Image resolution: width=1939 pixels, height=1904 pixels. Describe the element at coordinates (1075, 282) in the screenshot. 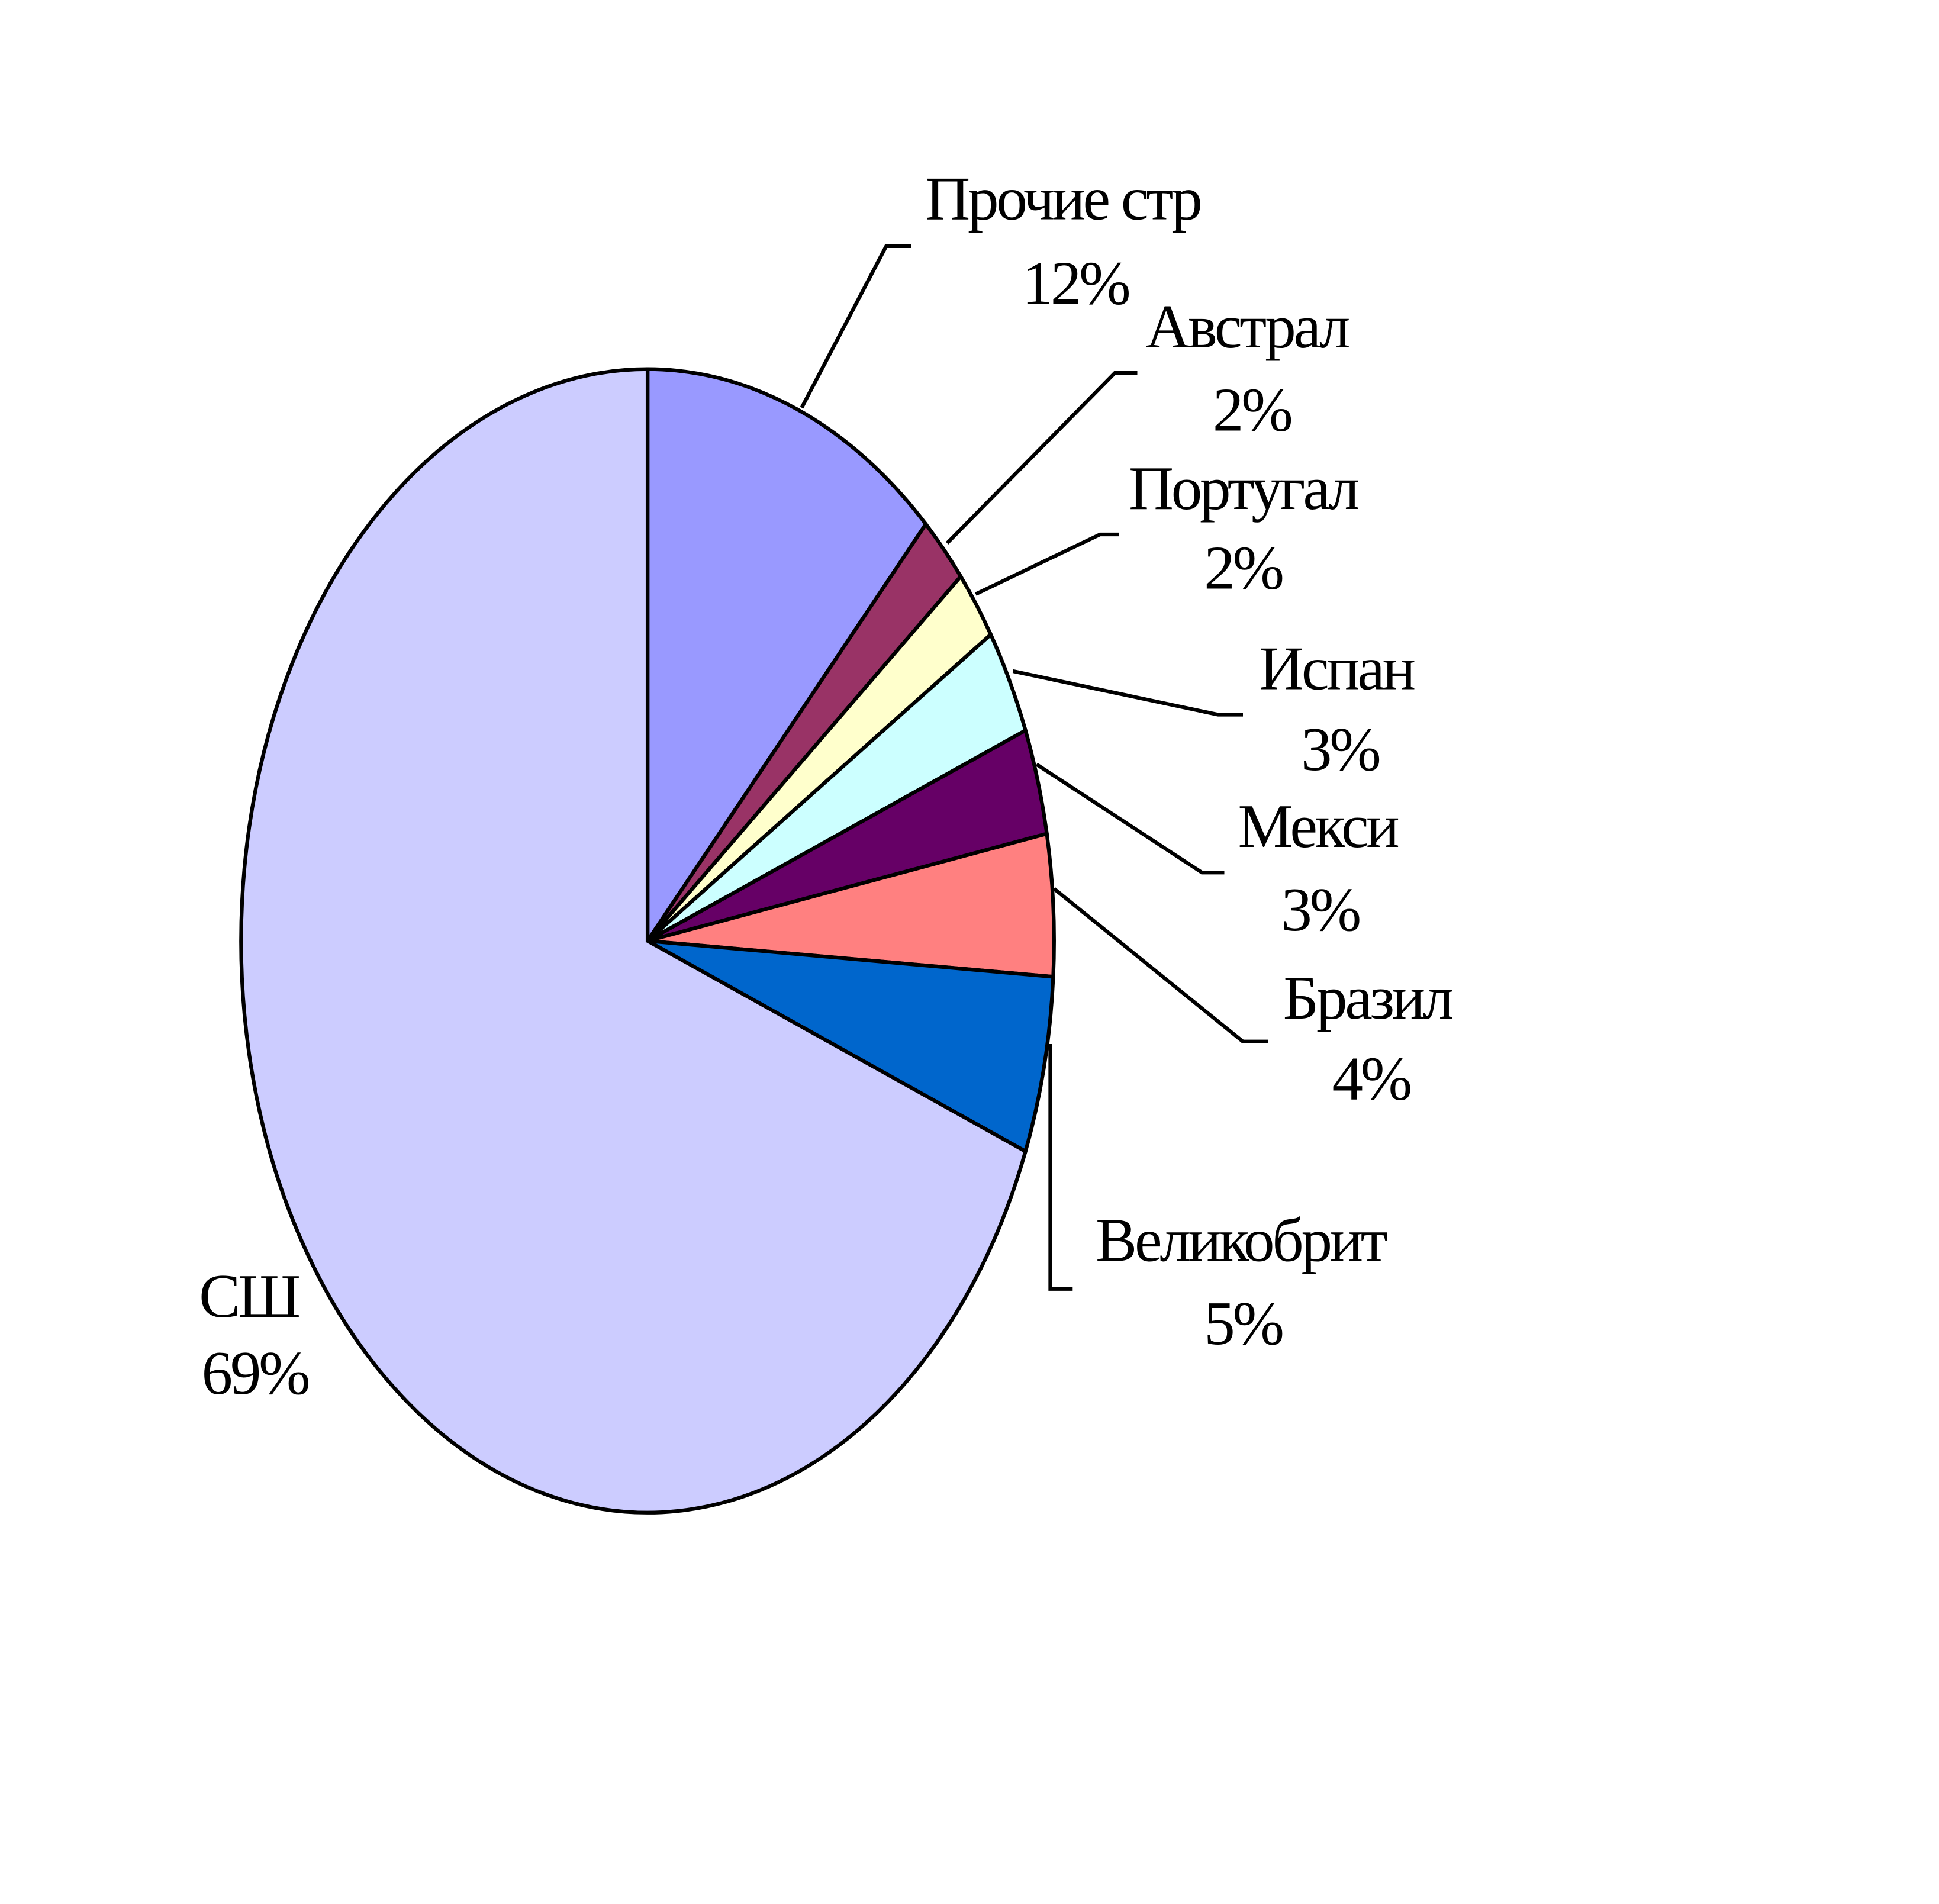

I see `slice-value-label: 12%` at that location.